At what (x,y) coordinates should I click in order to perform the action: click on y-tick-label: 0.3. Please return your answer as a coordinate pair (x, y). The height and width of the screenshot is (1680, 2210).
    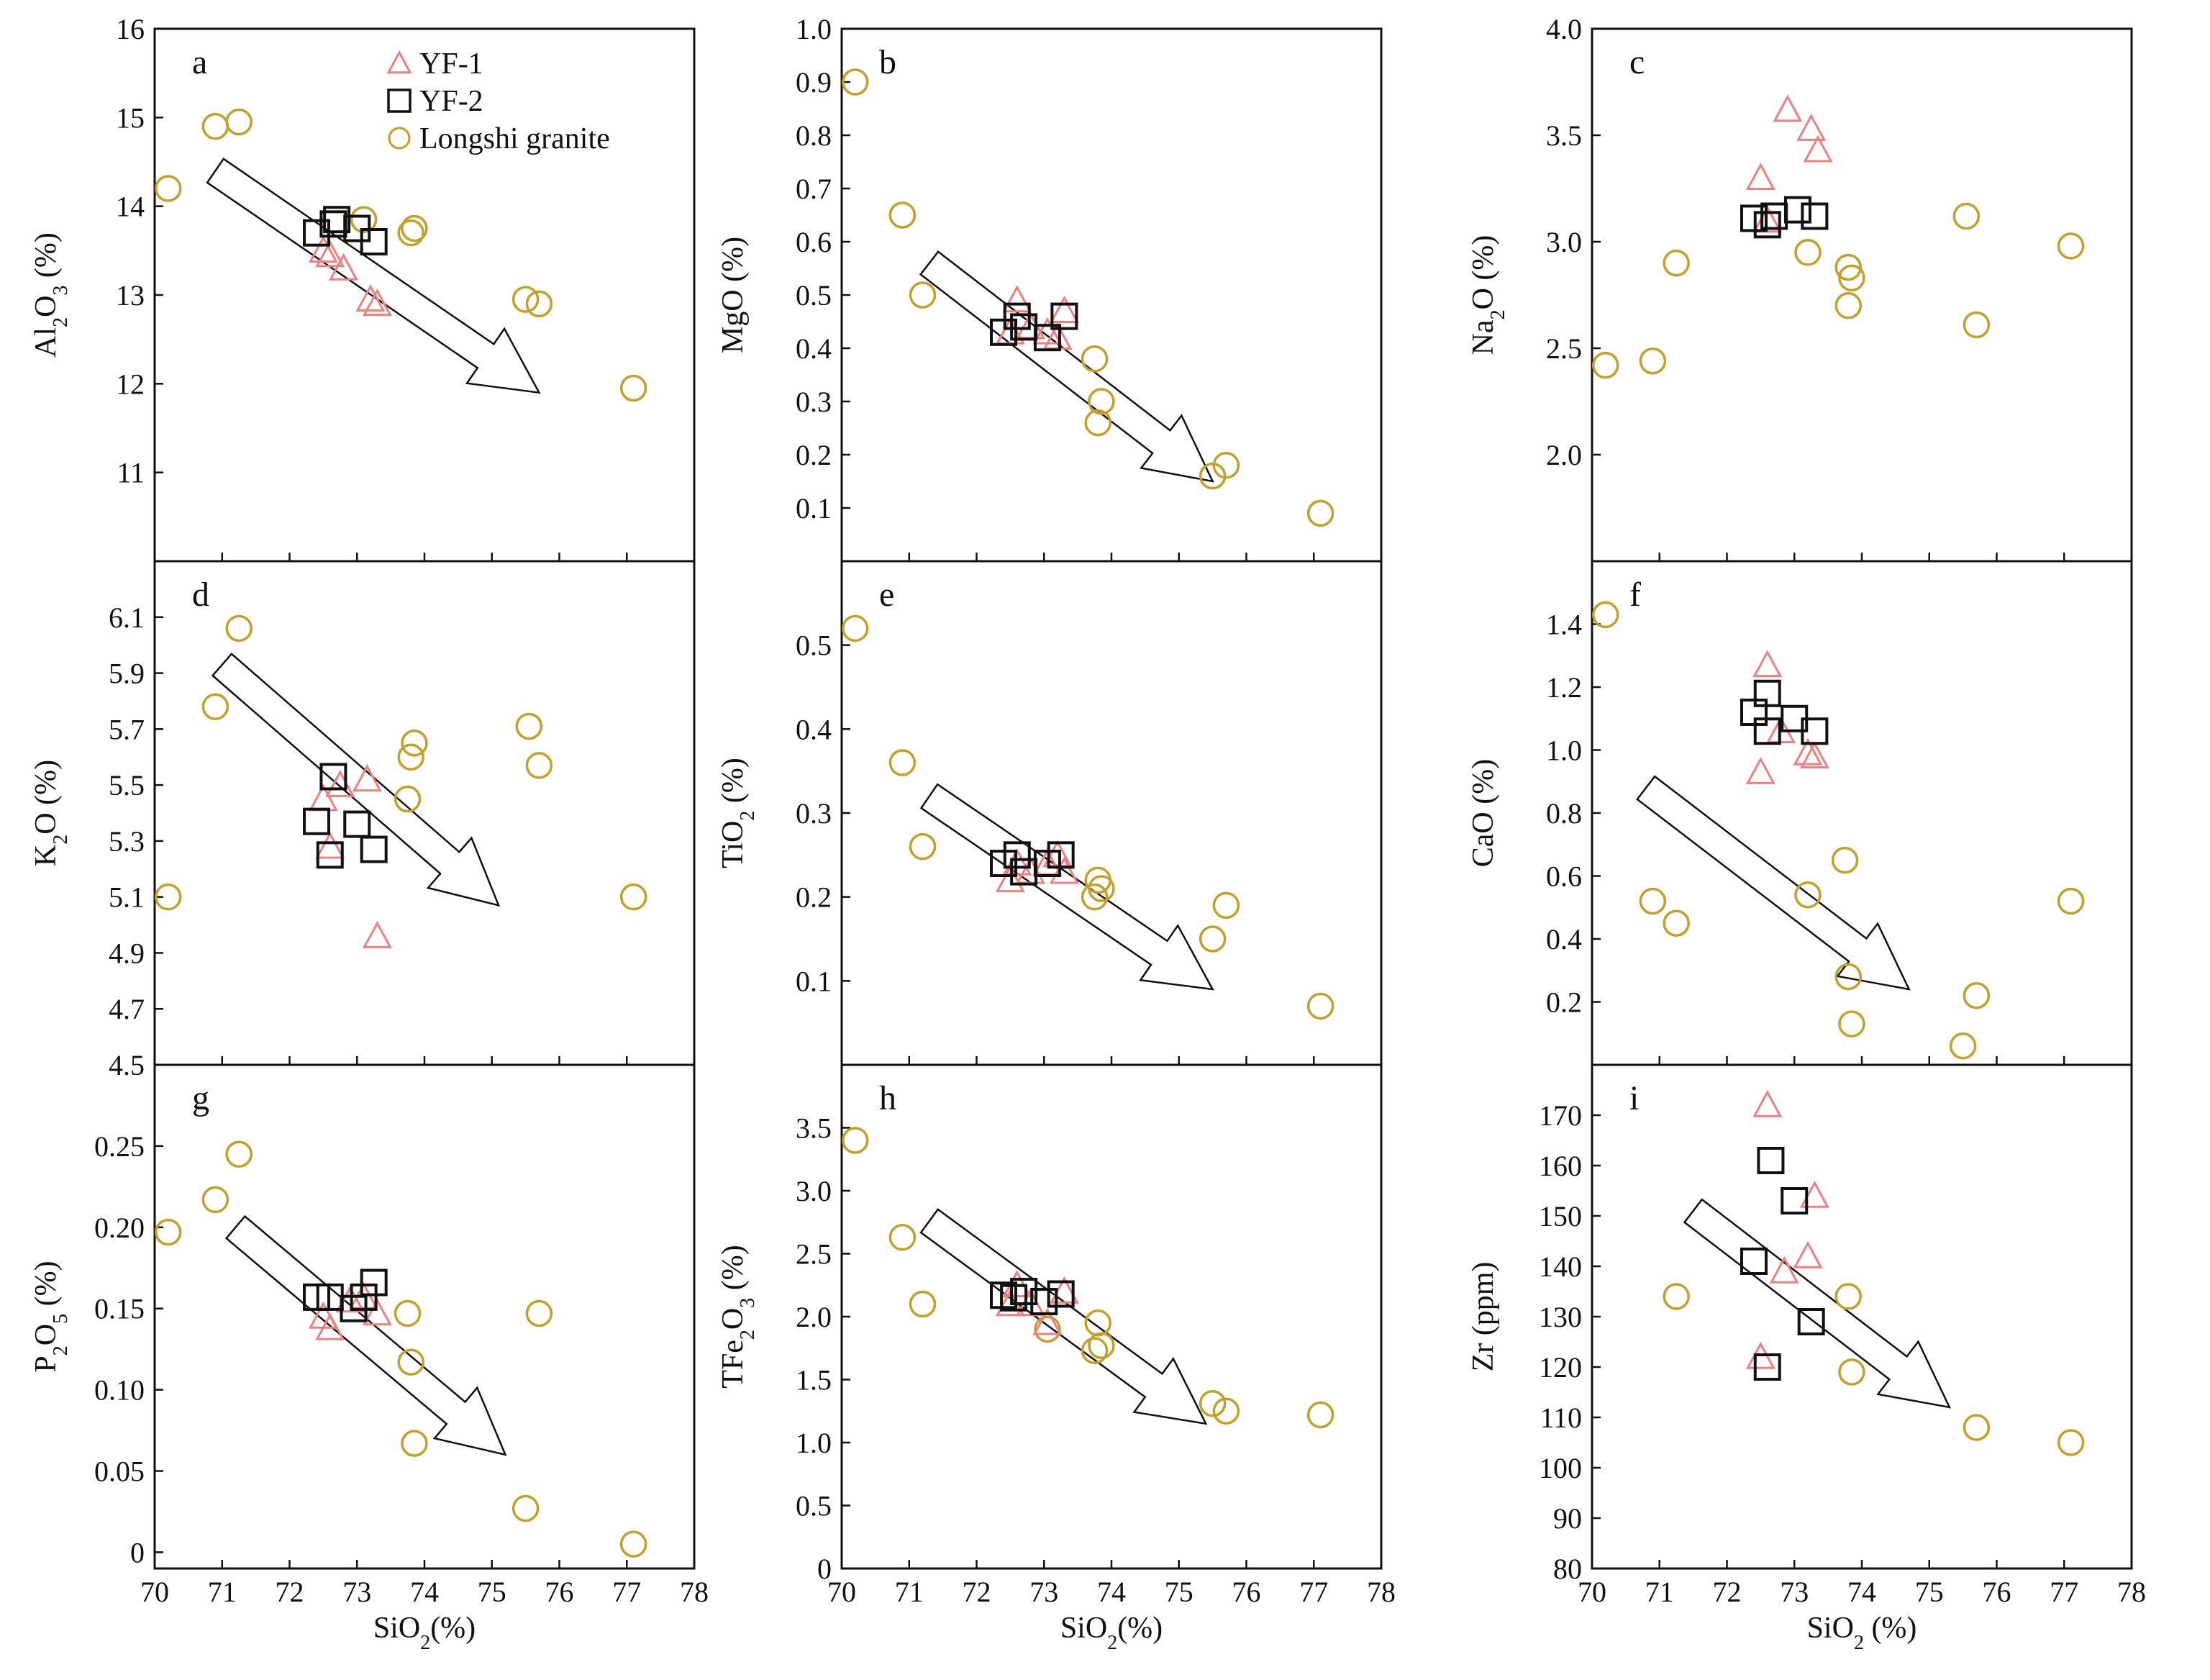
    Looking at the image, I should click on (814, 813).